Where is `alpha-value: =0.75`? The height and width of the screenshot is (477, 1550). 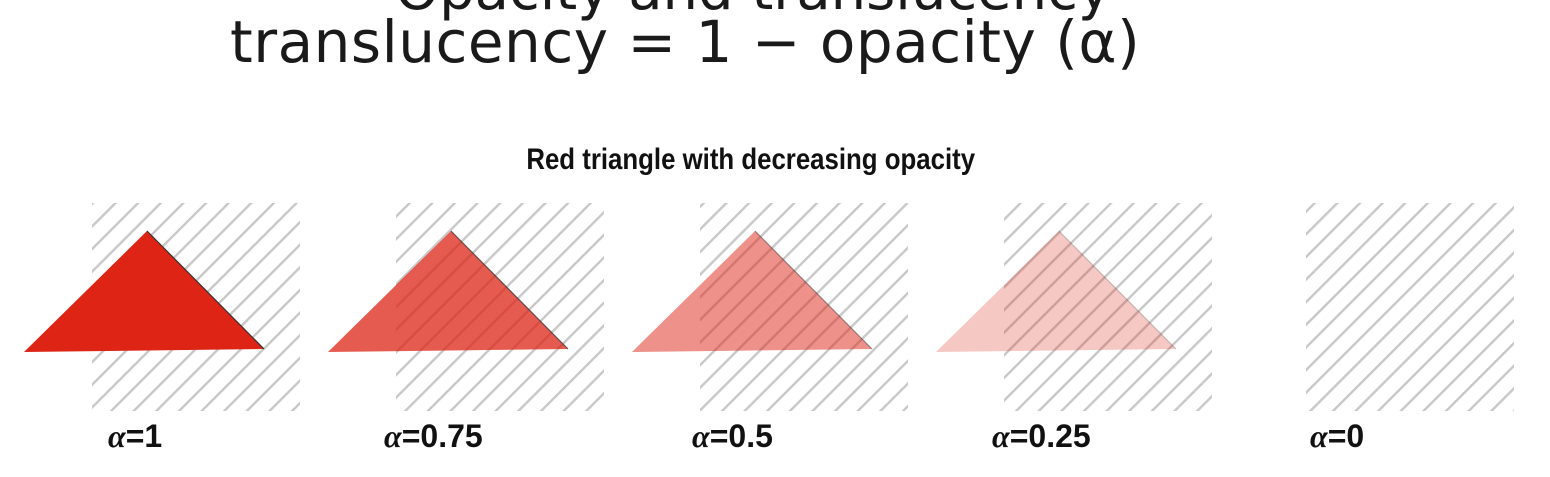
alpha-value: =0.75 is located at coordinates (442, 436).